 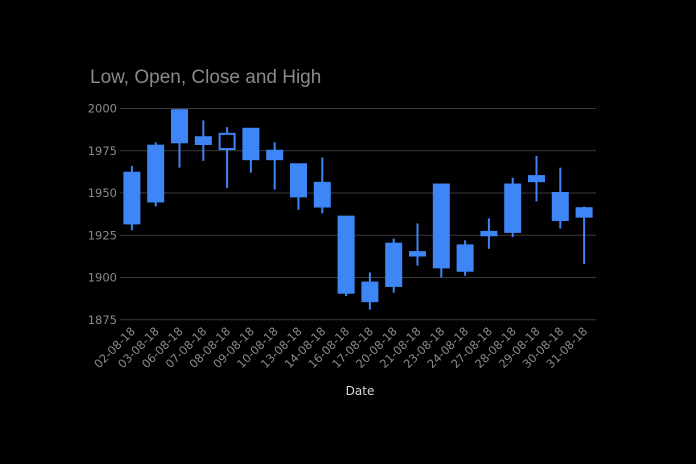 I want to click on y-tick-label: 2000, so click(x=102, y=109).